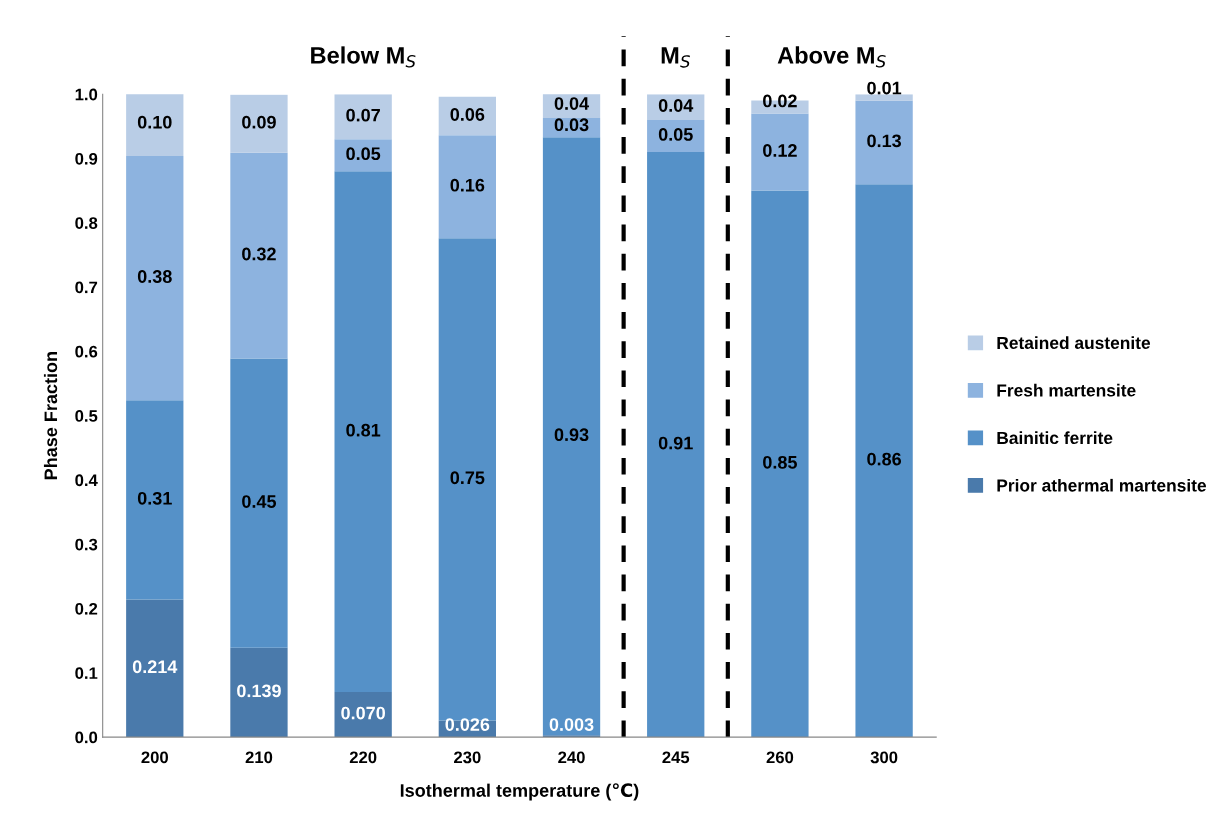 The height and width of the screenshot is (819, 1208). I want to click on y-tick-label: 0.4, so click(86, 480).